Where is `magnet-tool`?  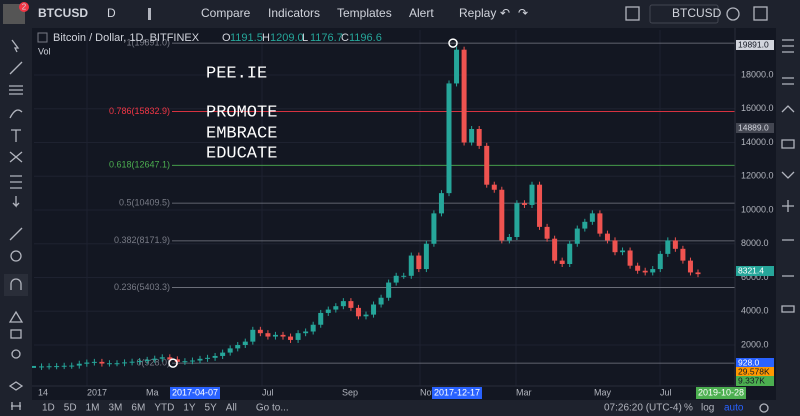
magnet-tool is located at coordinates (16, 285).